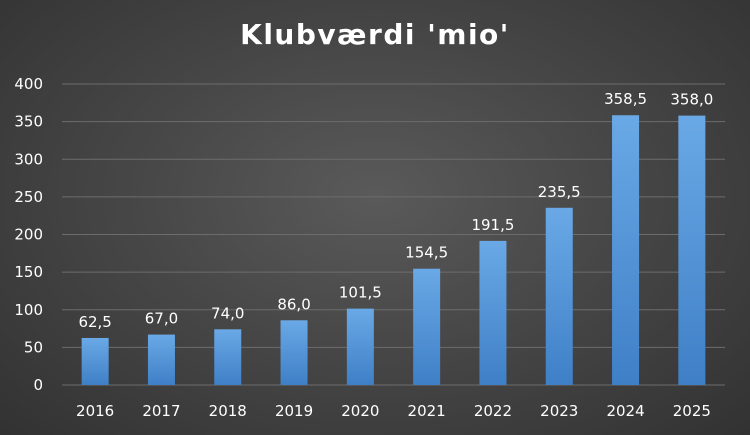  I want to click on bar-2016, so click(95, 361).